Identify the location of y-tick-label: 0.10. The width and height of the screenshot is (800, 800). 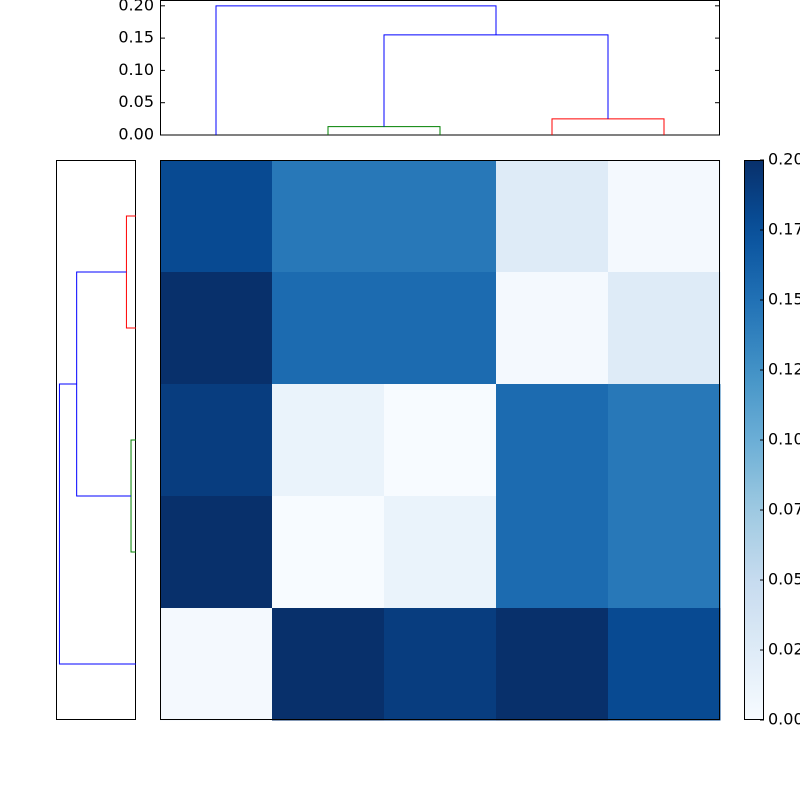
(136, 69).